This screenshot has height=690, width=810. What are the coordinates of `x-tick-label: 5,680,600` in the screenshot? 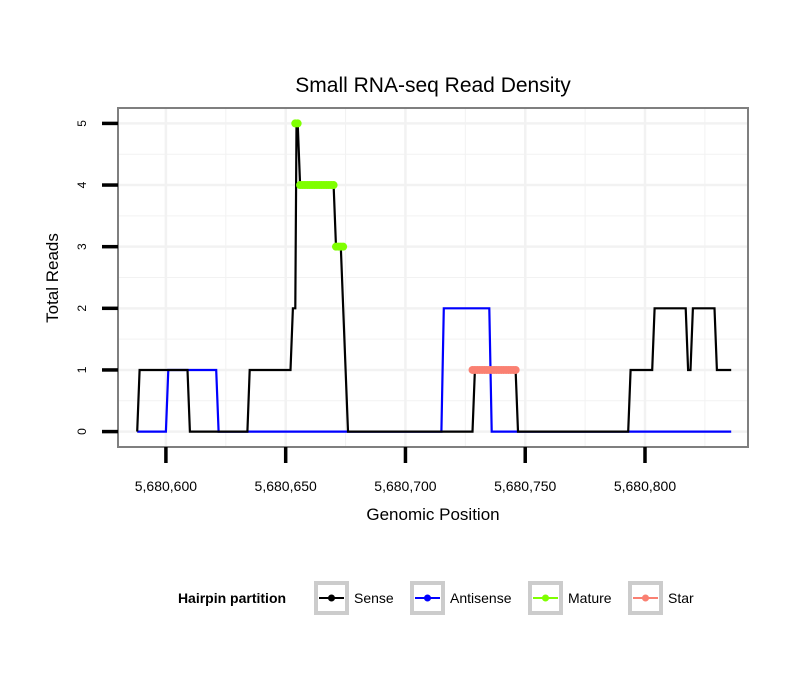 It's located at (166, 486).